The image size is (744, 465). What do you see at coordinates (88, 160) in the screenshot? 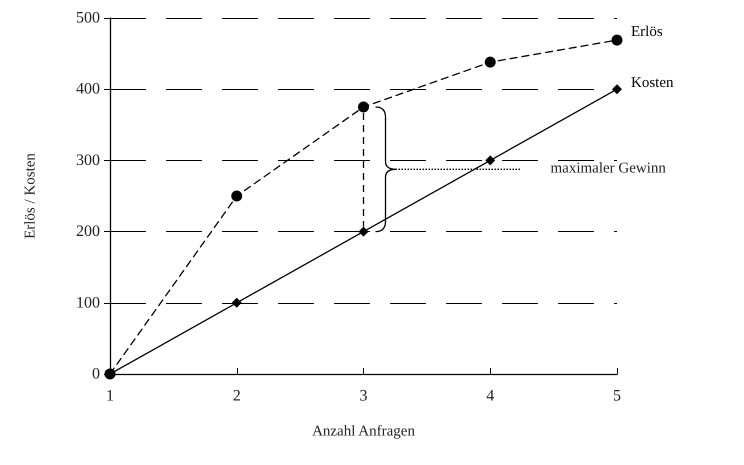
I see `y-tick-label: 300` at bounding box center [88, 160].